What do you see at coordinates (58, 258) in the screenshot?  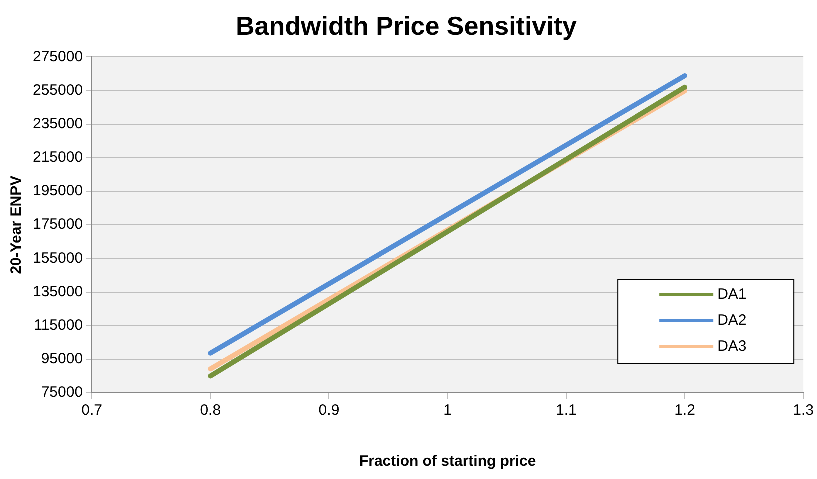 I see `y-tick-label: 155000` at bounding box center [58, 258].